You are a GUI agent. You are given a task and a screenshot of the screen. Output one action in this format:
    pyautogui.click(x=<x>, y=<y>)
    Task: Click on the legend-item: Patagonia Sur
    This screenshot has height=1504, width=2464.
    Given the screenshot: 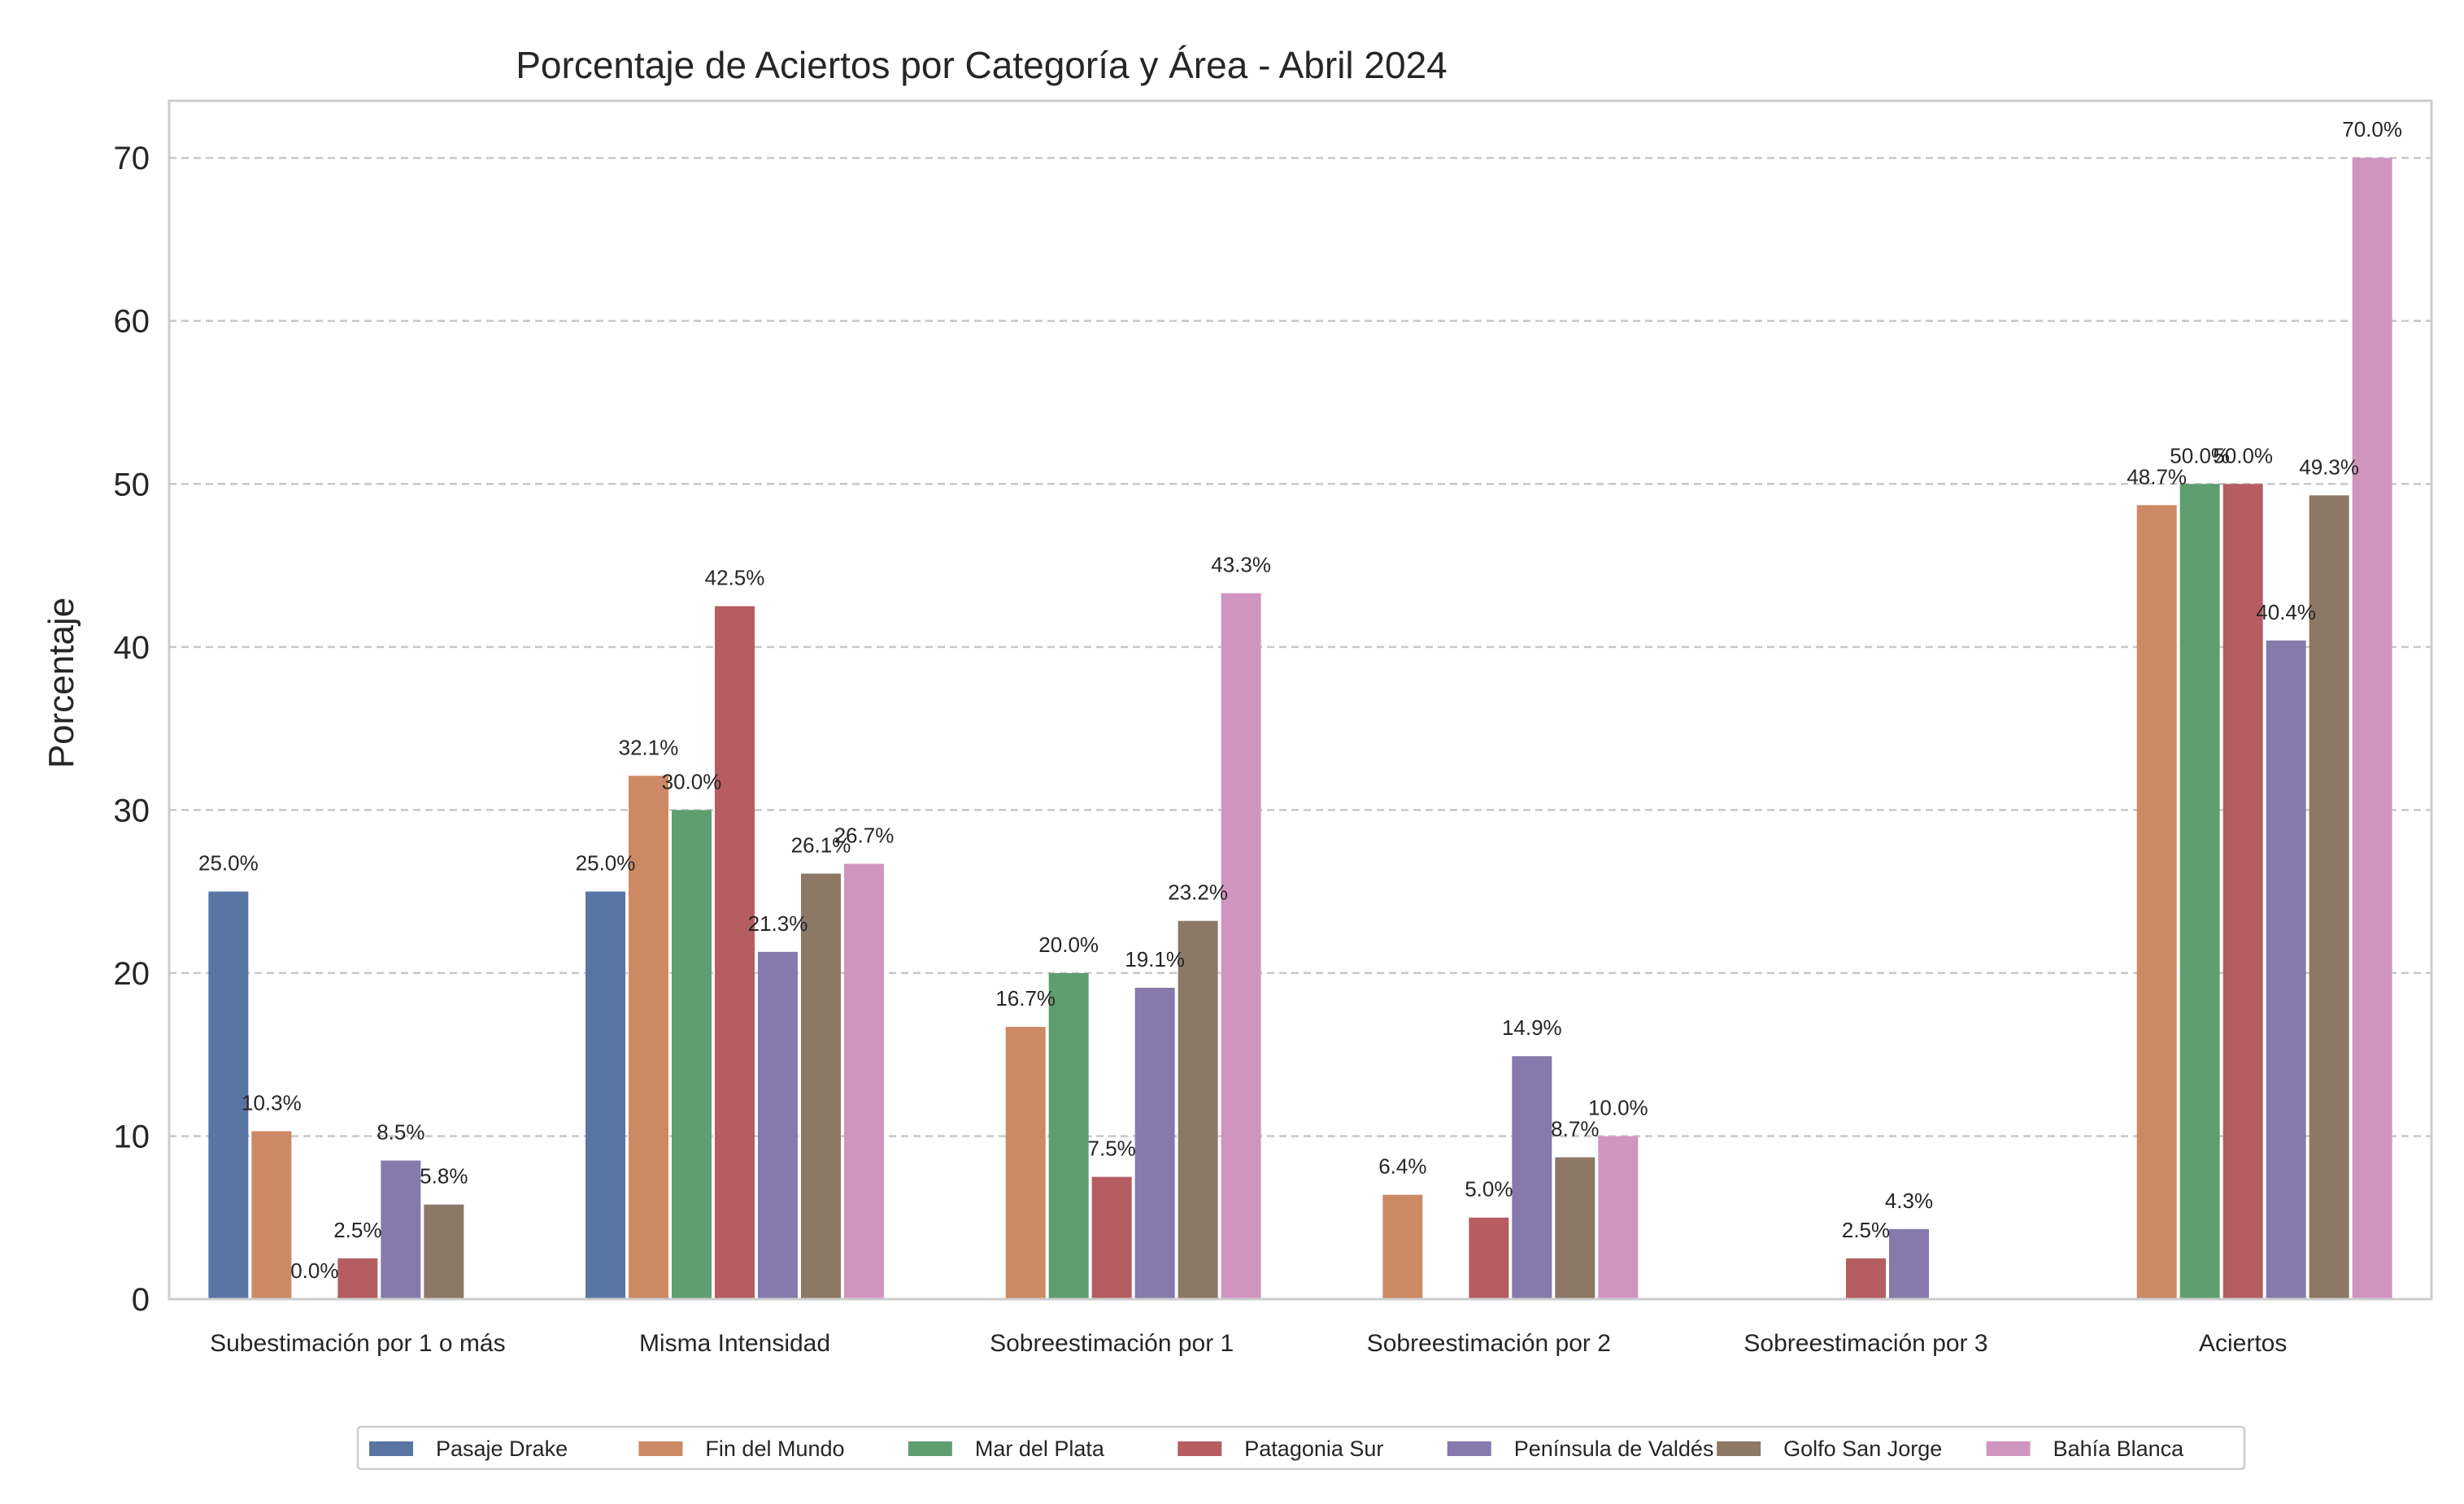 What is the action you would take?
    pyautogui.click(x=1280, y=1449)
    